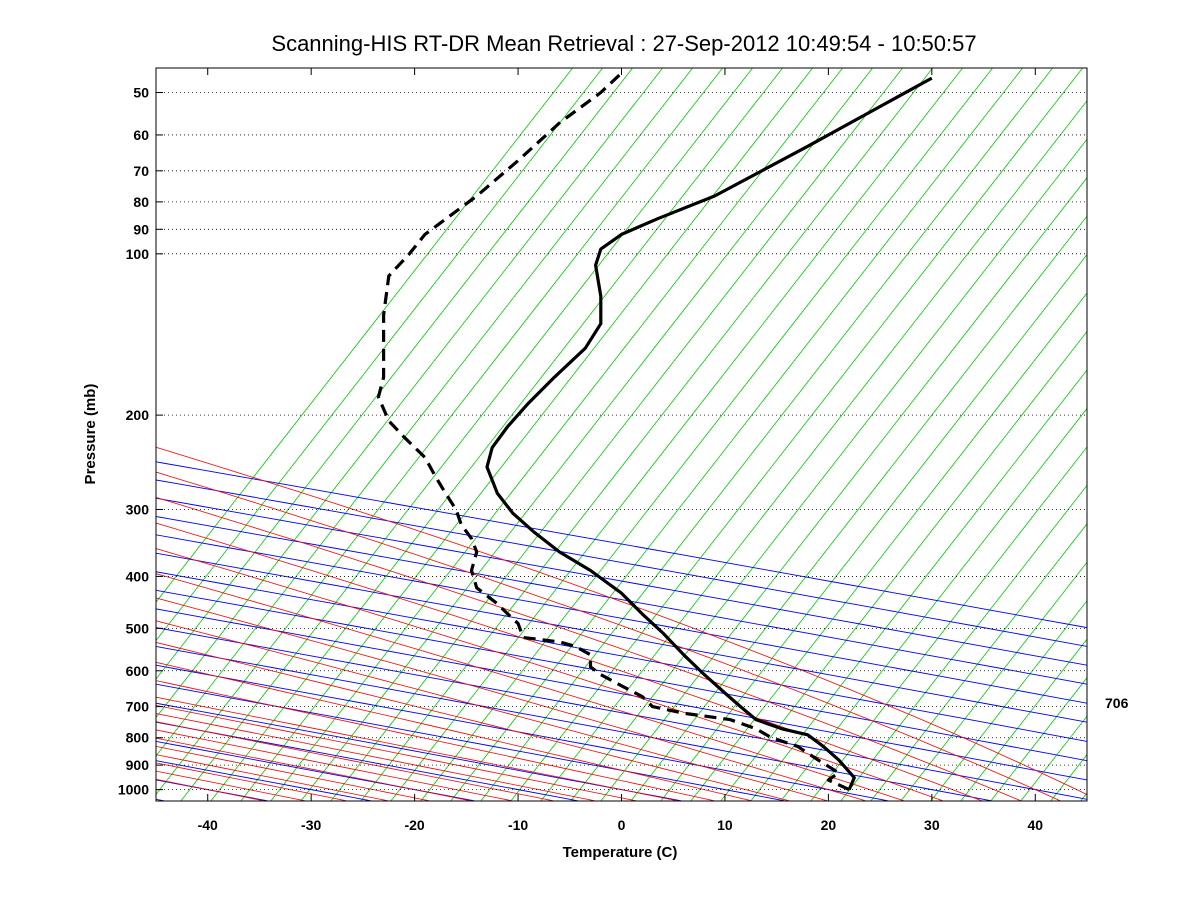 This screenshot has height=900, width=1200. What do you see at coordinates (1035, 825) in the screenshot?
I see `x-tick-label: 40` at bounding box center [1035, 825].